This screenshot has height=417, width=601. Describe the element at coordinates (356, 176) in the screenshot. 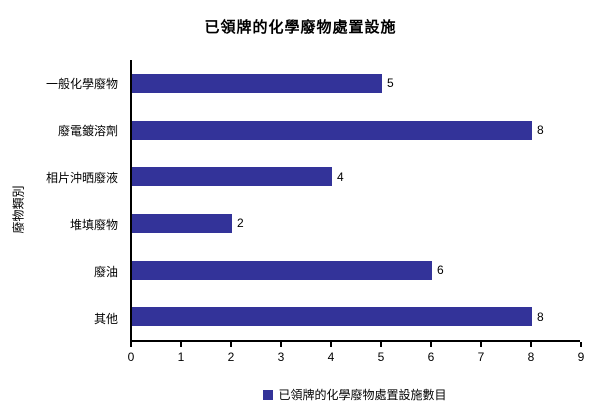

I see `bar-row: 4` at that location.